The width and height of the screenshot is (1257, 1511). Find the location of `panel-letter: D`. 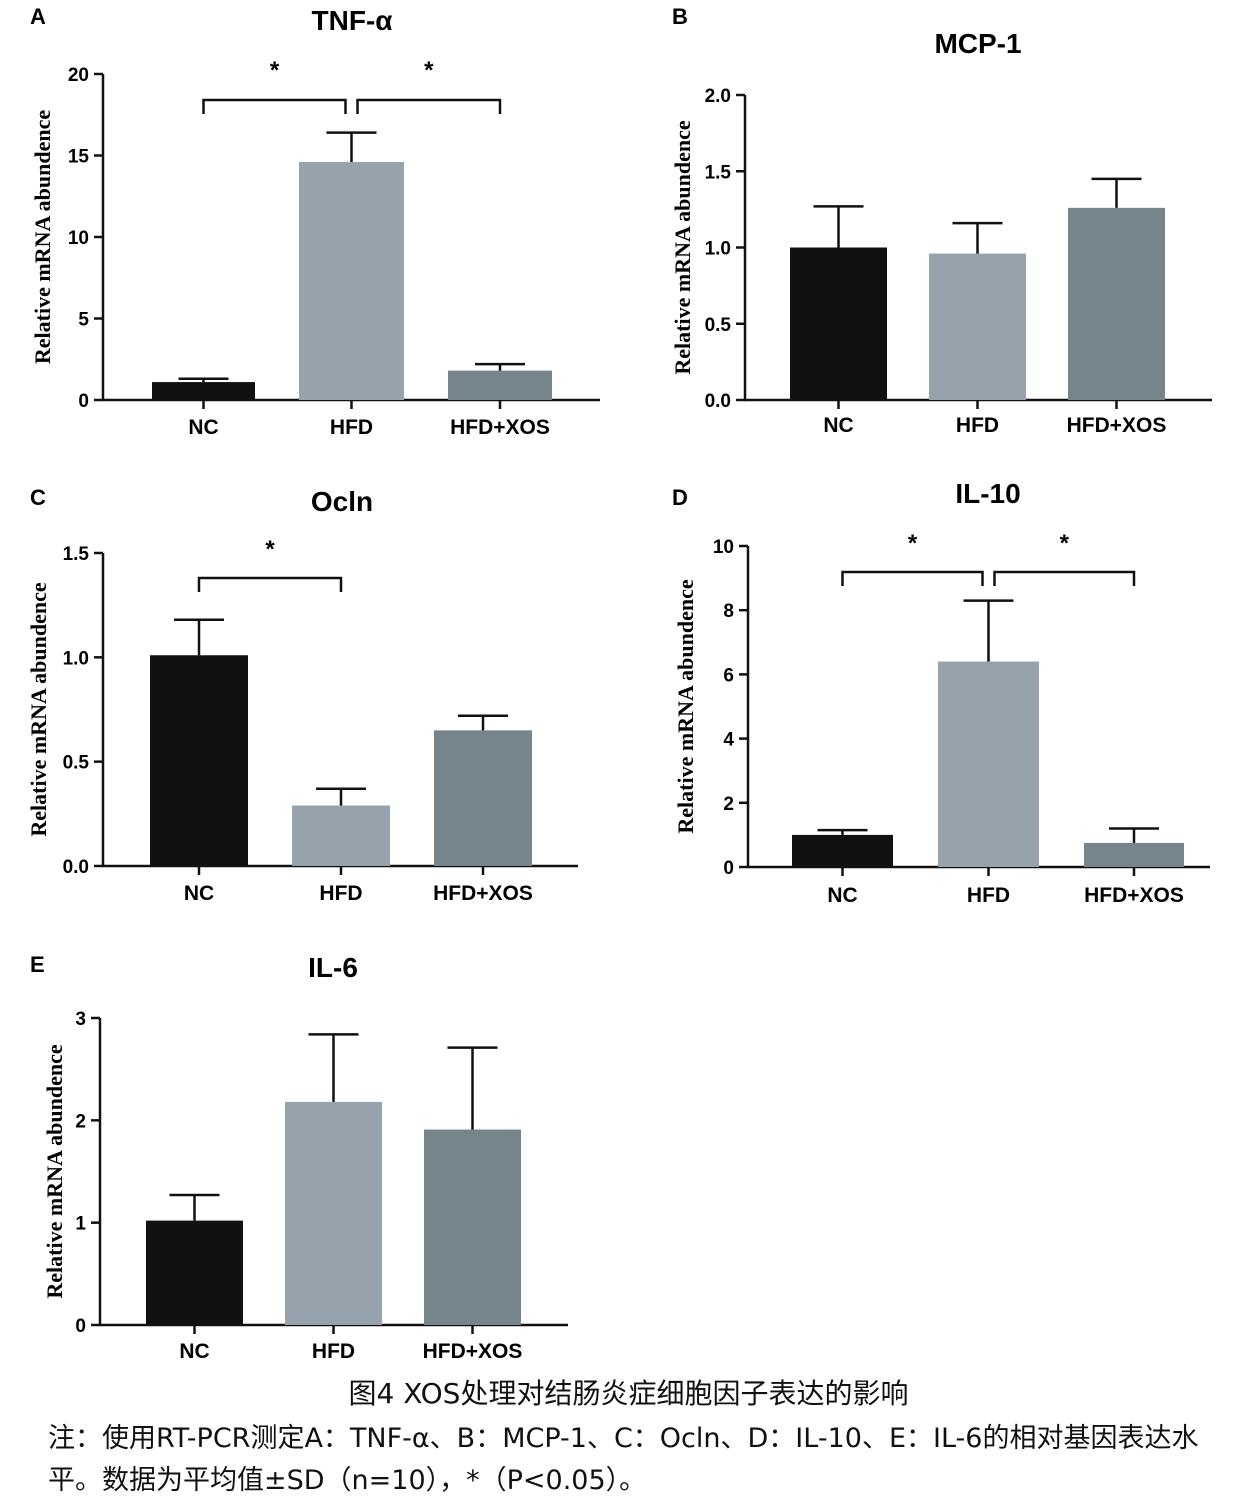

panel-letter: D is located at coordinates (680, 497).